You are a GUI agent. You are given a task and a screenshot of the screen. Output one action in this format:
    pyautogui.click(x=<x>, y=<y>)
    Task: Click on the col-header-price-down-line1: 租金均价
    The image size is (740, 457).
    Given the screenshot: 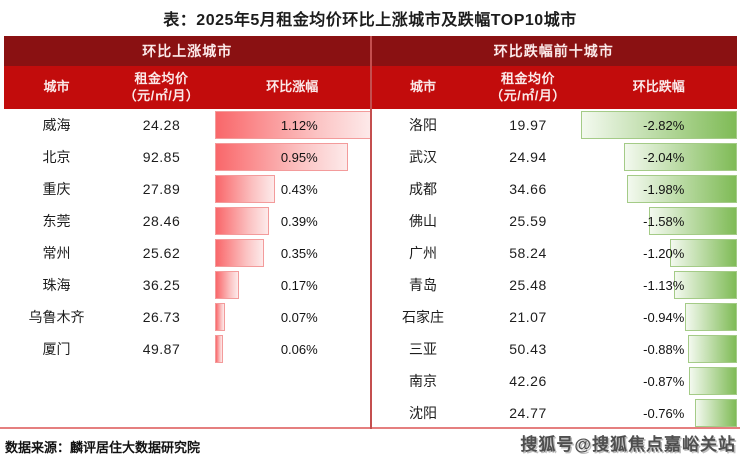 What is the action you would take?
    pyautogui.click(x=527, y=79)
    